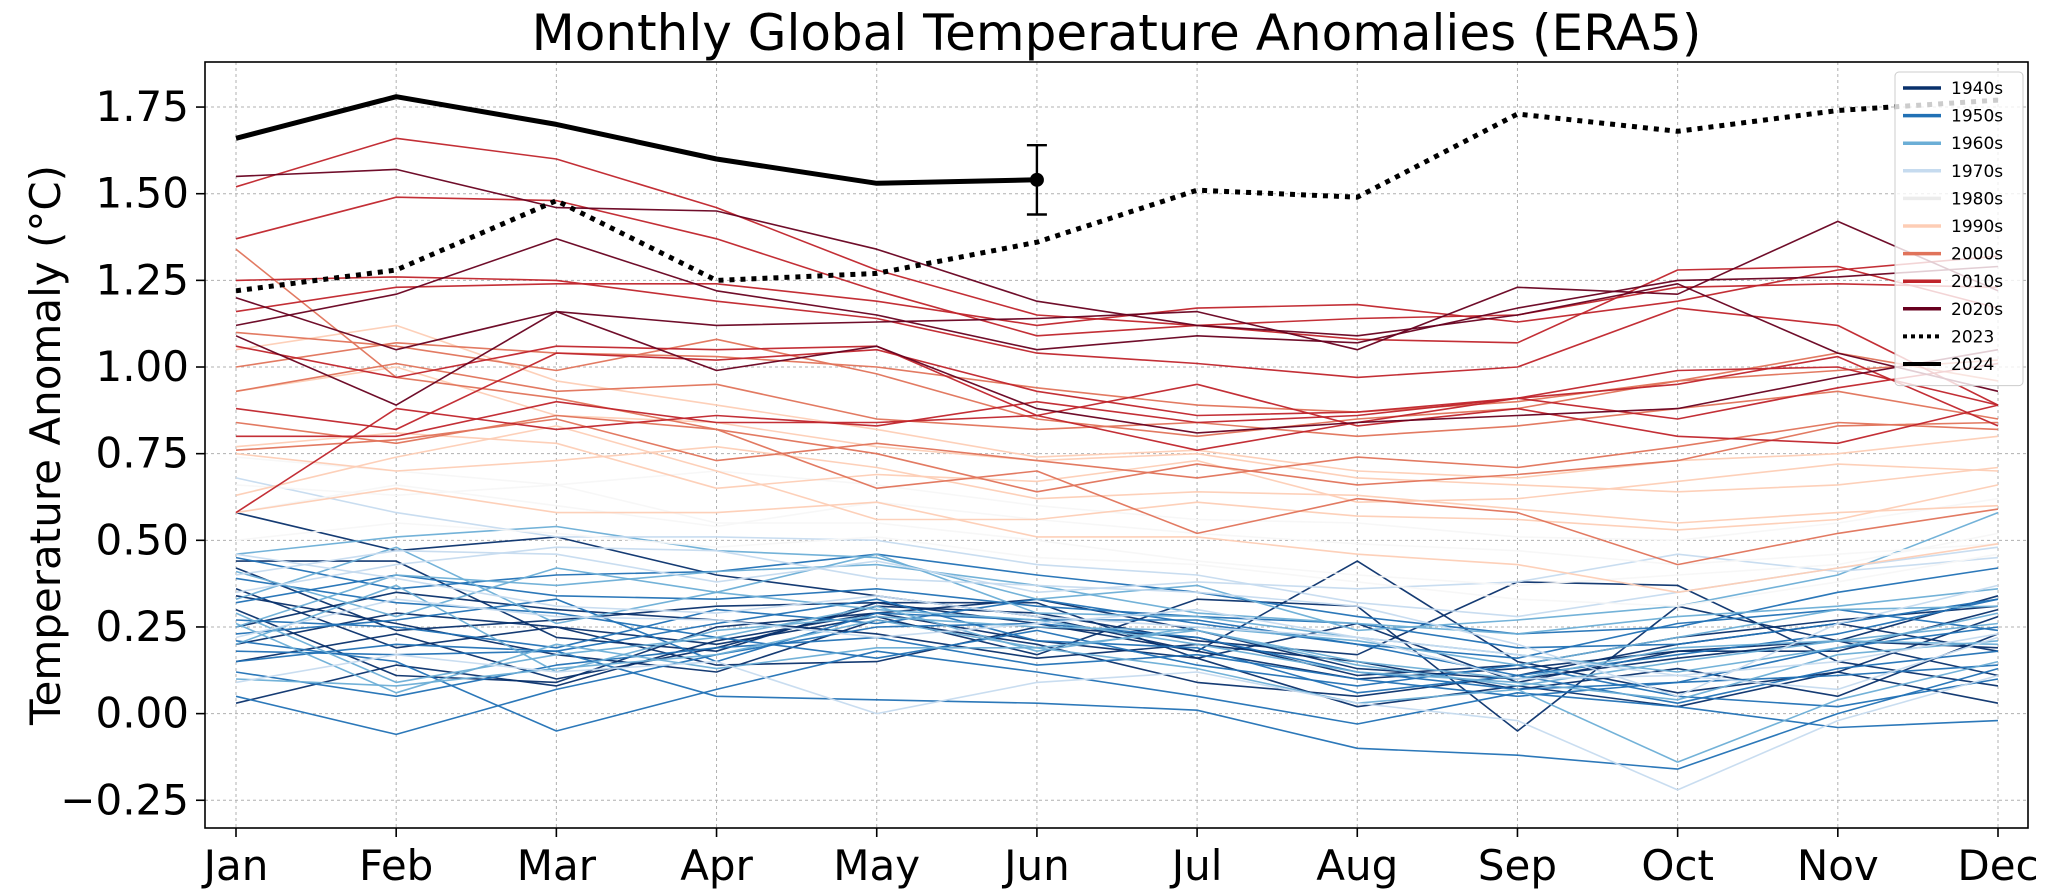 Image resolution: width=2048 pixels, height=894 pixels. I want to click on x-tick-label: Jan, so click(235, 865).